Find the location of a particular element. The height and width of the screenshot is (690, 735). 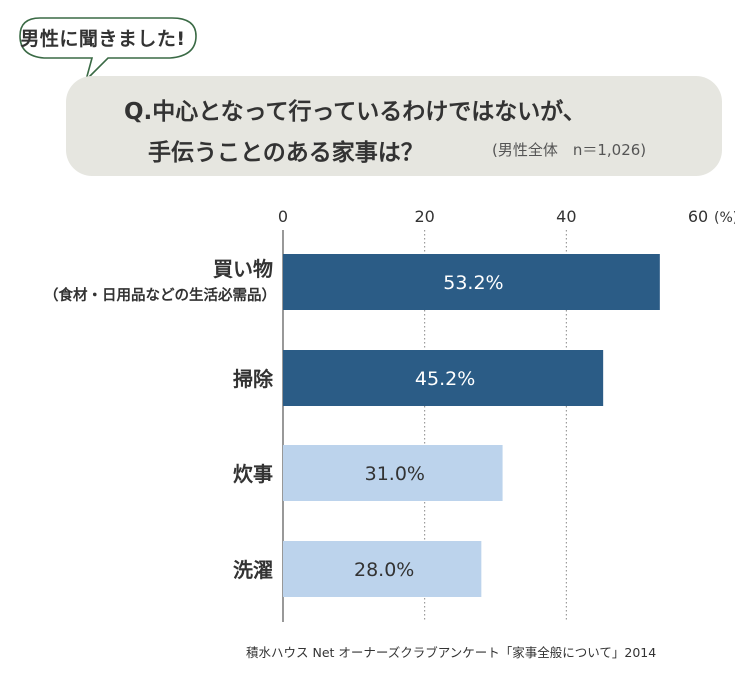

question-box is located at coordinates (394, 126).